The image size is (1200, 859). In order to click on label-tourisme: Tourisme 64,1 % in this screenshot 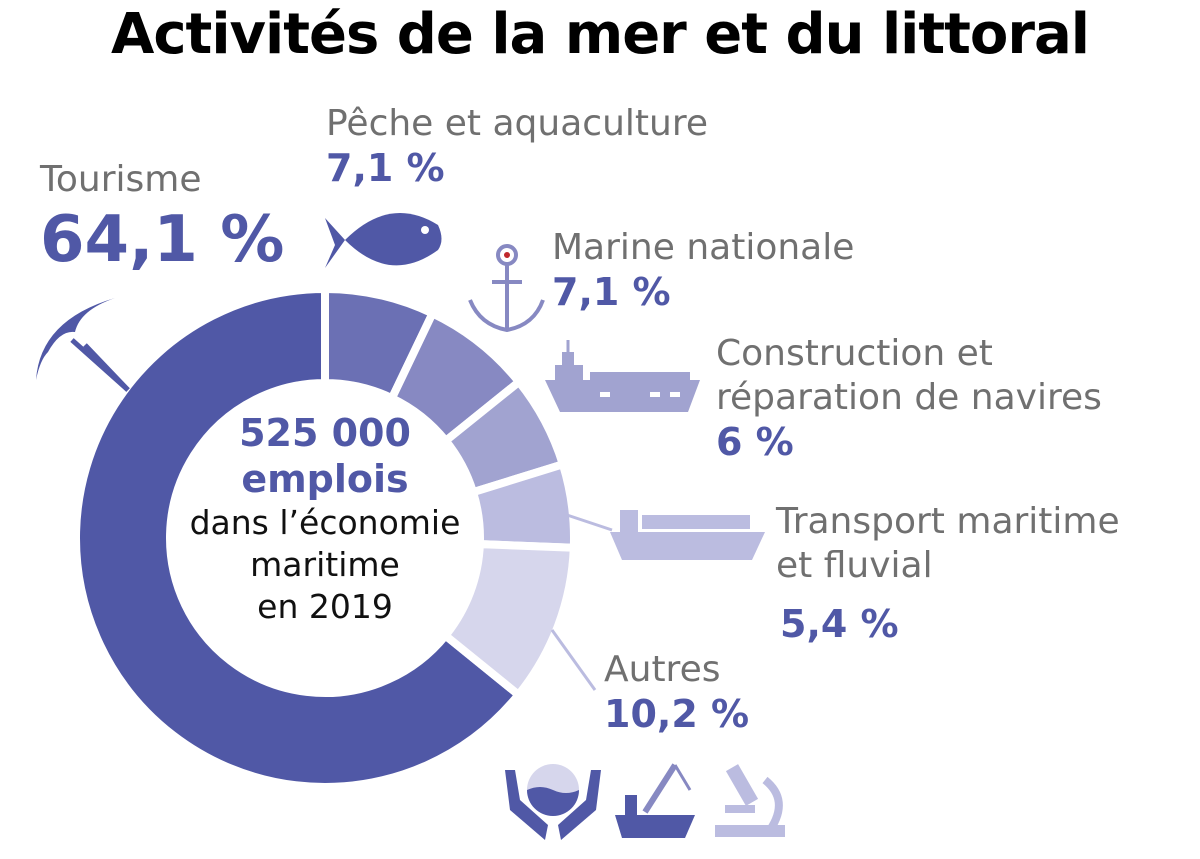, I will do `click(162, 218)`.